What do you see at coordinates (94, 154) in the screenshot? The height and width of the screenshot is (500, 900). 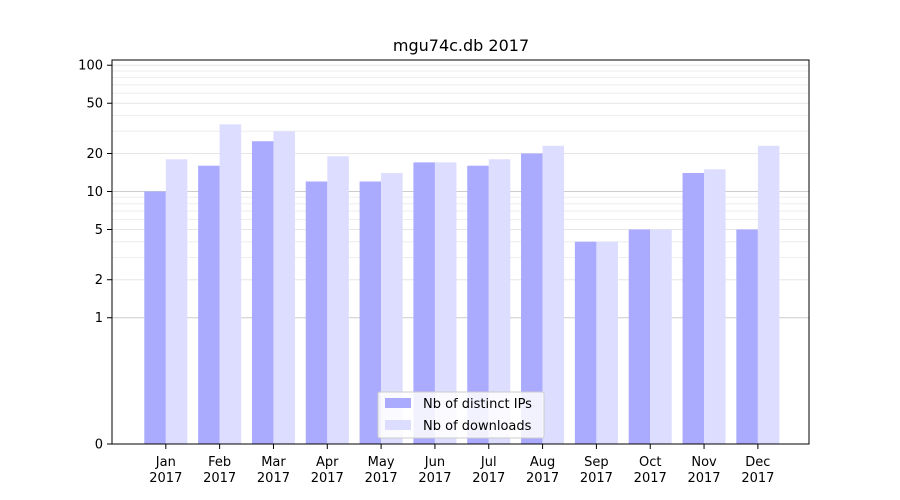 I see `y-tick-label: 20` at bounding box center [94, 154].